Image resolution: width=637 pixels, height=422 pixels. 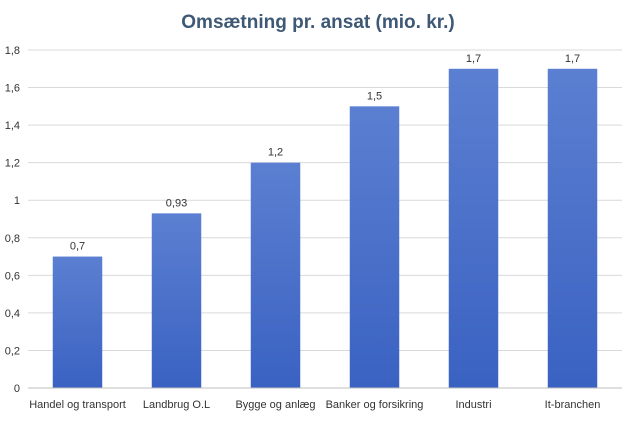 I want to click on chart-title: Omsætning pr. ansat (mio. kr.), so click(x=317, y=22).